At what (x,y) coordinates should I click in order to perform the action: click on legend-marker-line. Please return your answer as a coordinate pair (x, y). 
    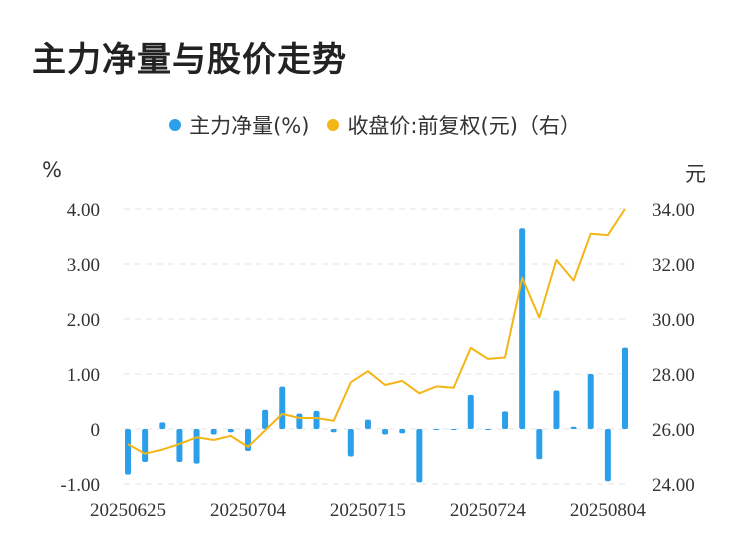
    Looking at the image, I should click on (333, 125).